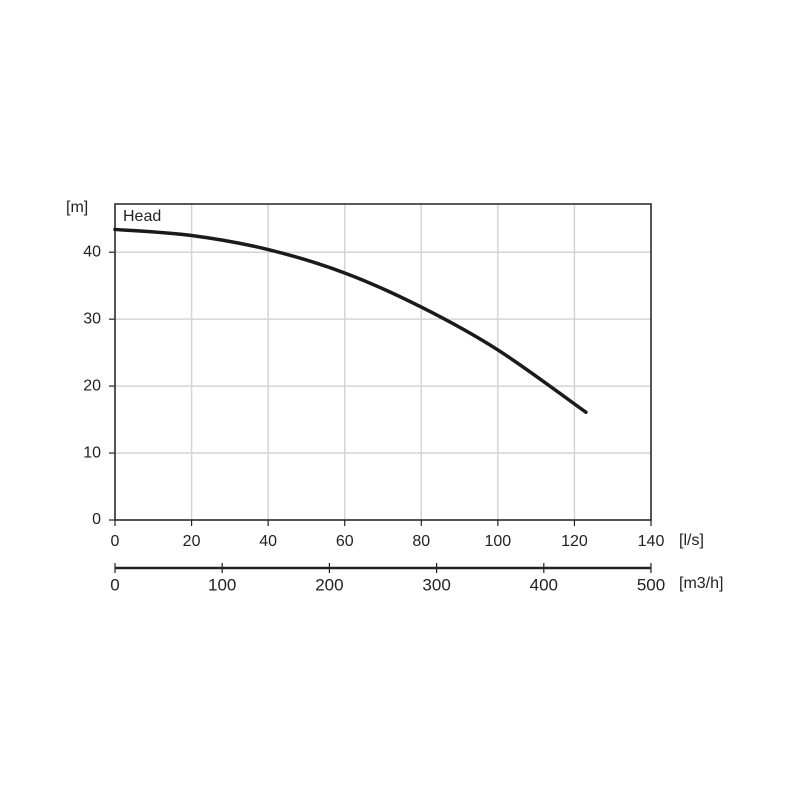  I want to click on y-tick-label: 0, so click(96, 519).